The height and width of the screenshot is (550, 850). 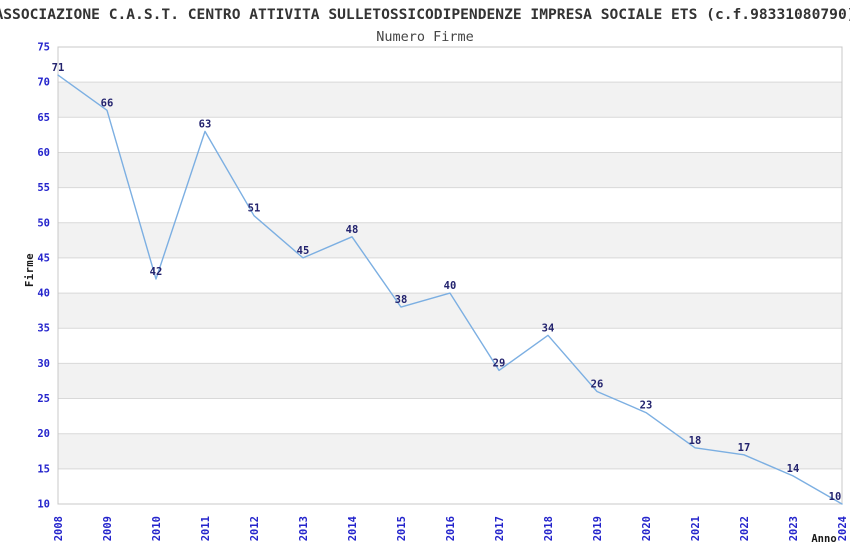 What do you see at coordinates (598, 528) in the screenshot?
I see `x-tick-label: 2019` at bounding box center [598, 528].